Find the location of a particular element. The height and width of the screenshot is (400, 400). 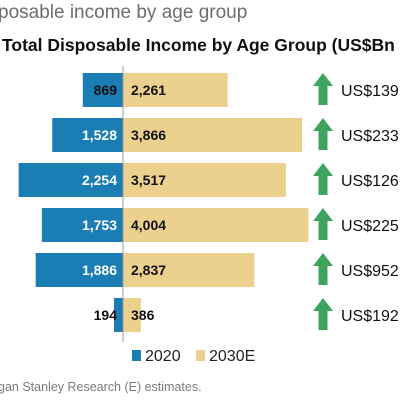

value-label-2030e-1: 3,866 is located at coordinates (148, 135).